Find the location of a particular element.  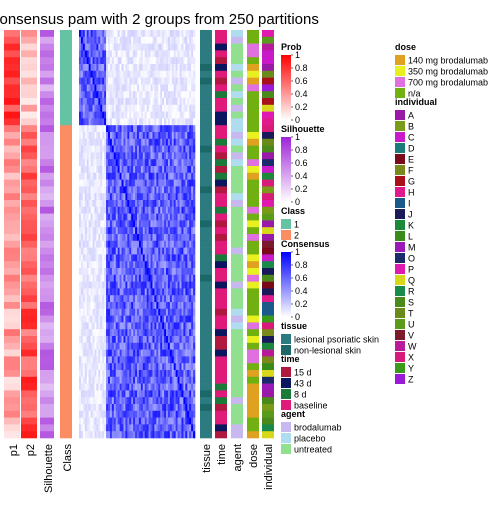

tissue-cell is located at coordinates (206, 367).